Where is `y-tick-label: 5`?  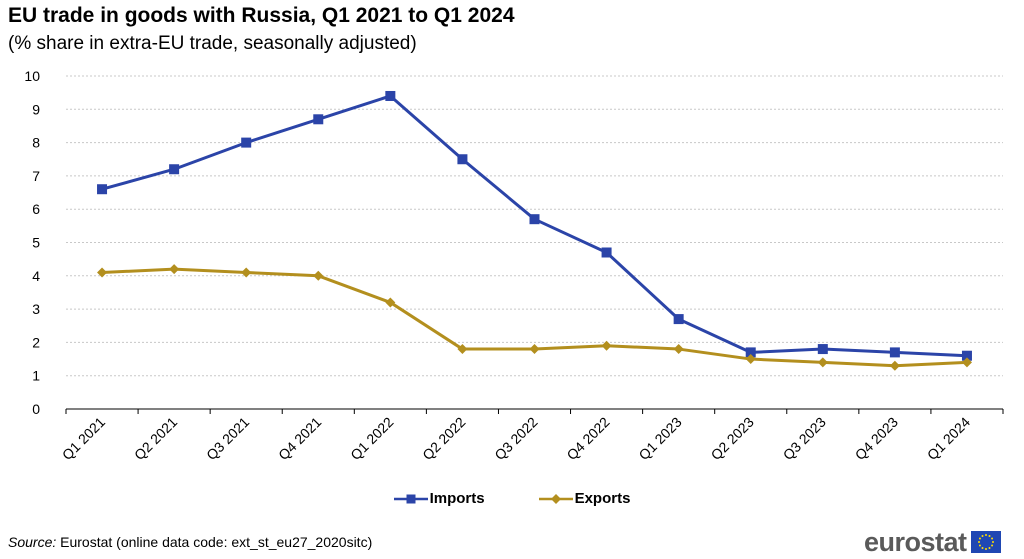
y-tick-label: 5 is located at coordinates (36, 243).